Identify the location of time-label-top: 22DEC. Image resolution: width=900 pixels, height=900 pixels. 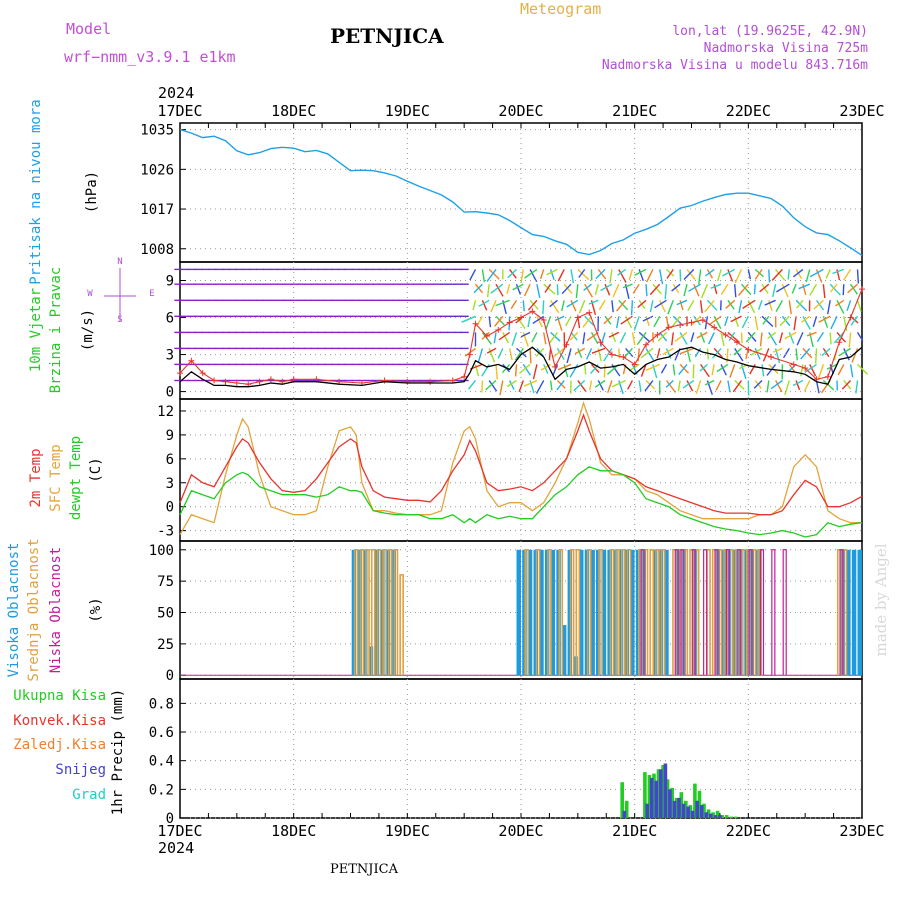
(748, 111).